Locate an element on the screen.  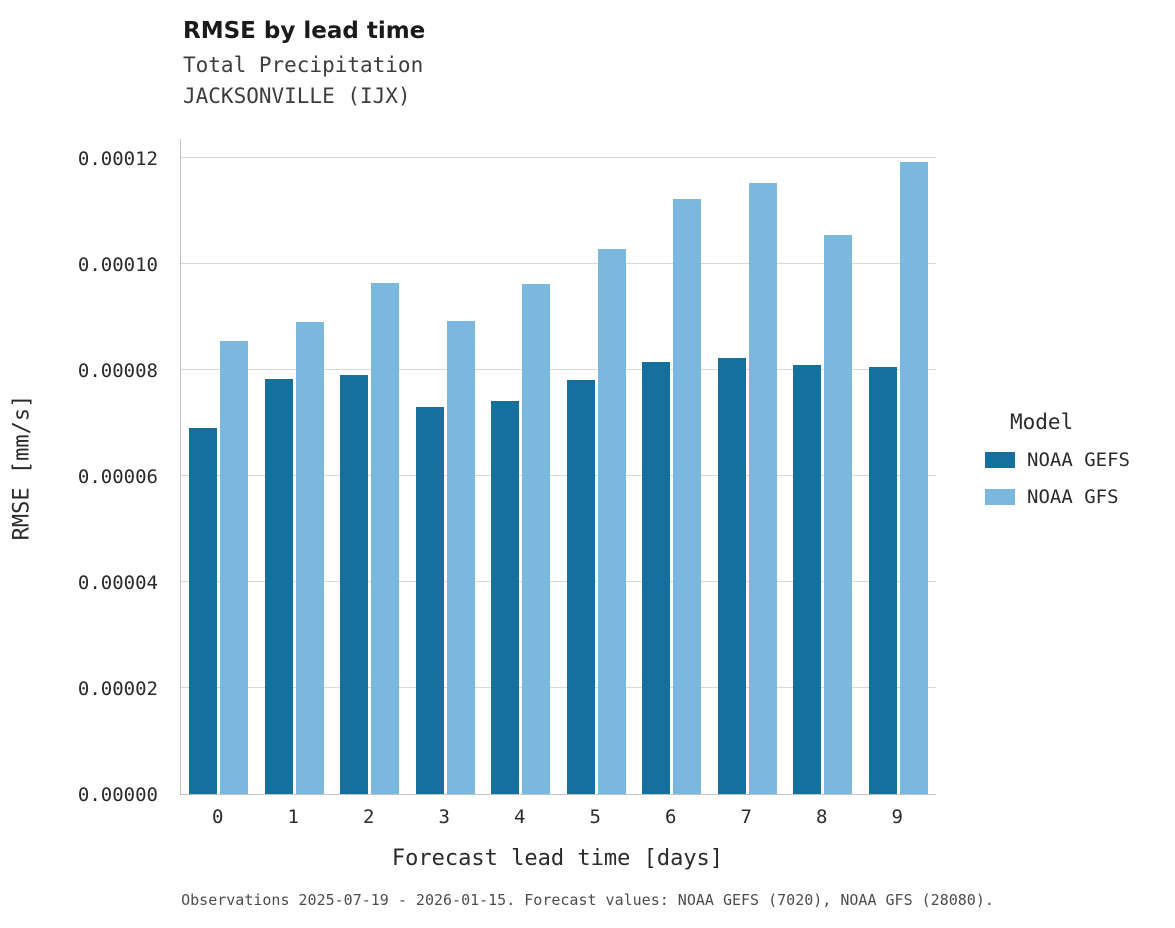
x-tick-label: 5 is located at coordinates (595, 817).